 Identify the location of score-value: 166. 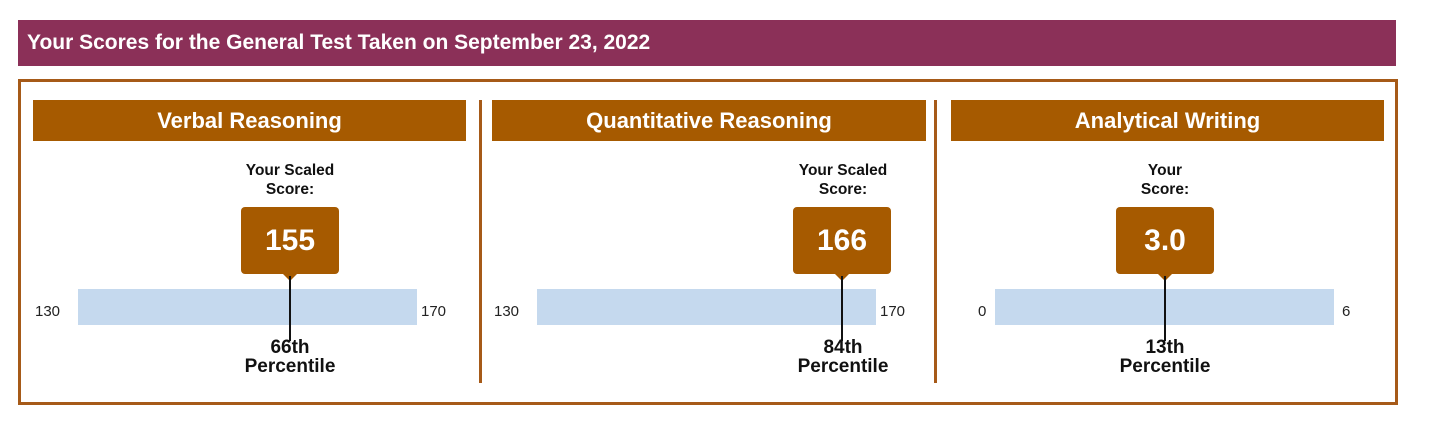
(842, 240).